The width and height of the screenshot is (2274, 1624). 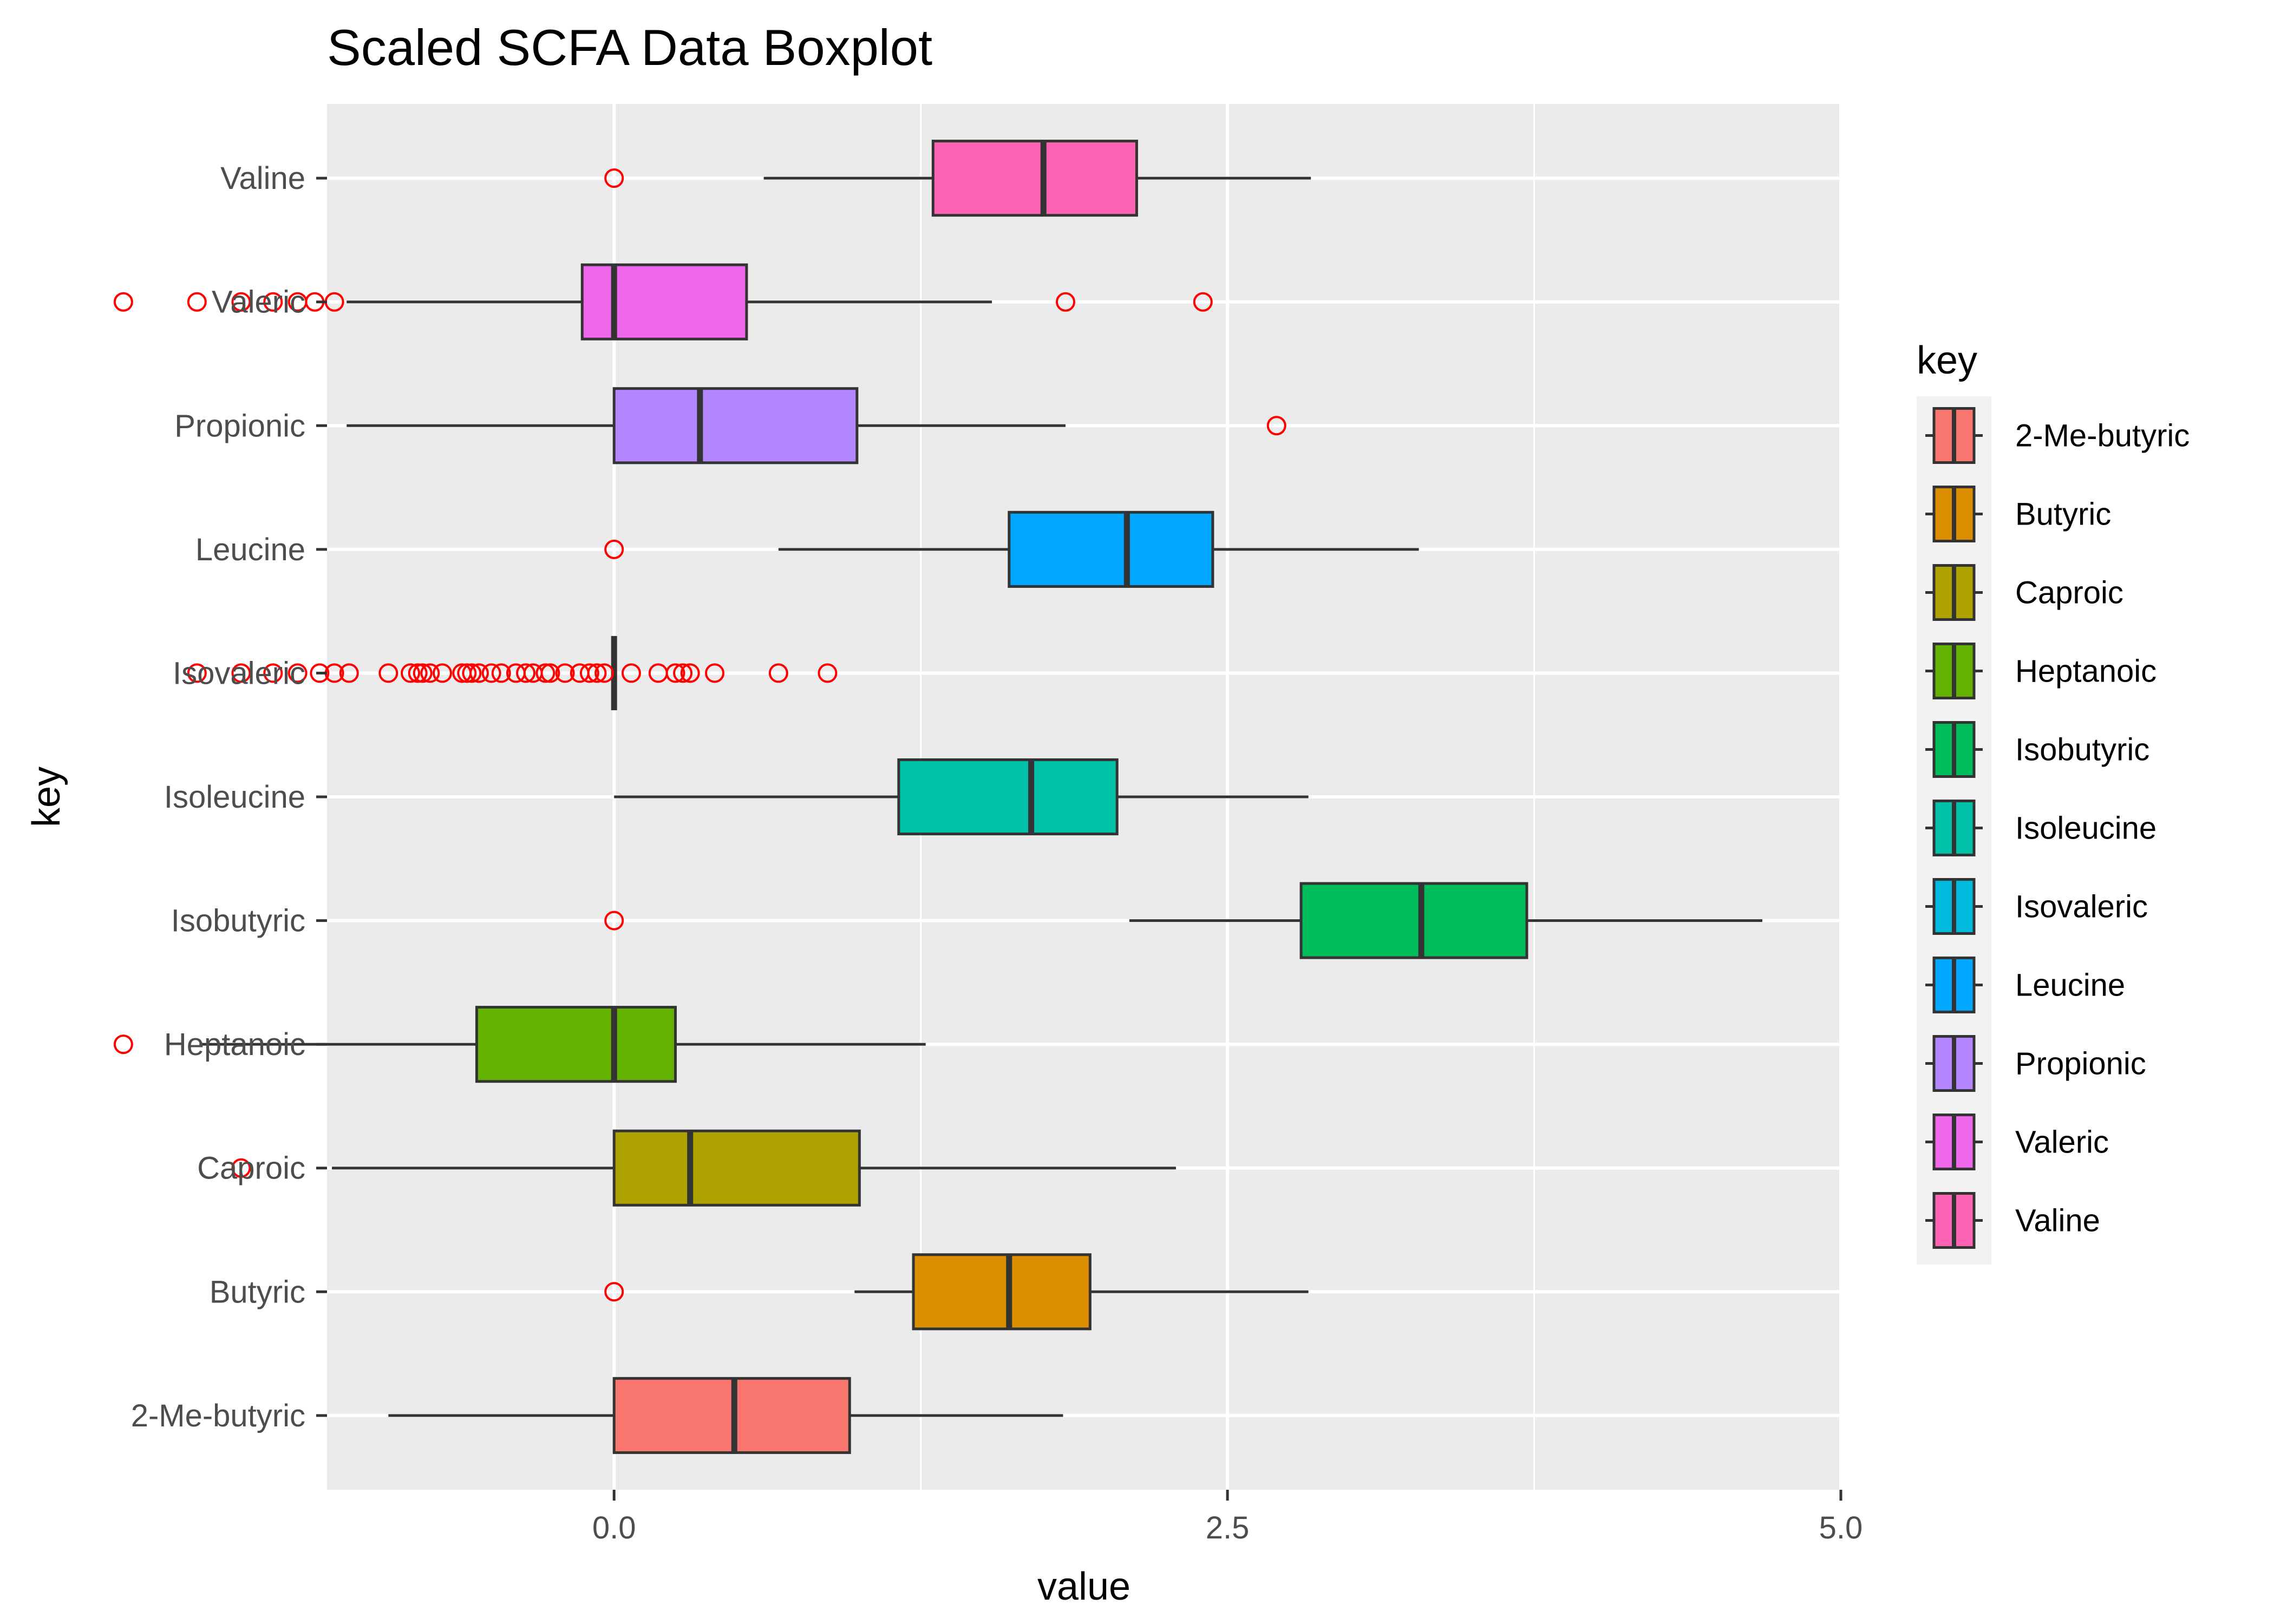 What do you see at coordinates (1035, 178) in the screenshot?
I see `box-valine` at bounding box center [1035, 178].